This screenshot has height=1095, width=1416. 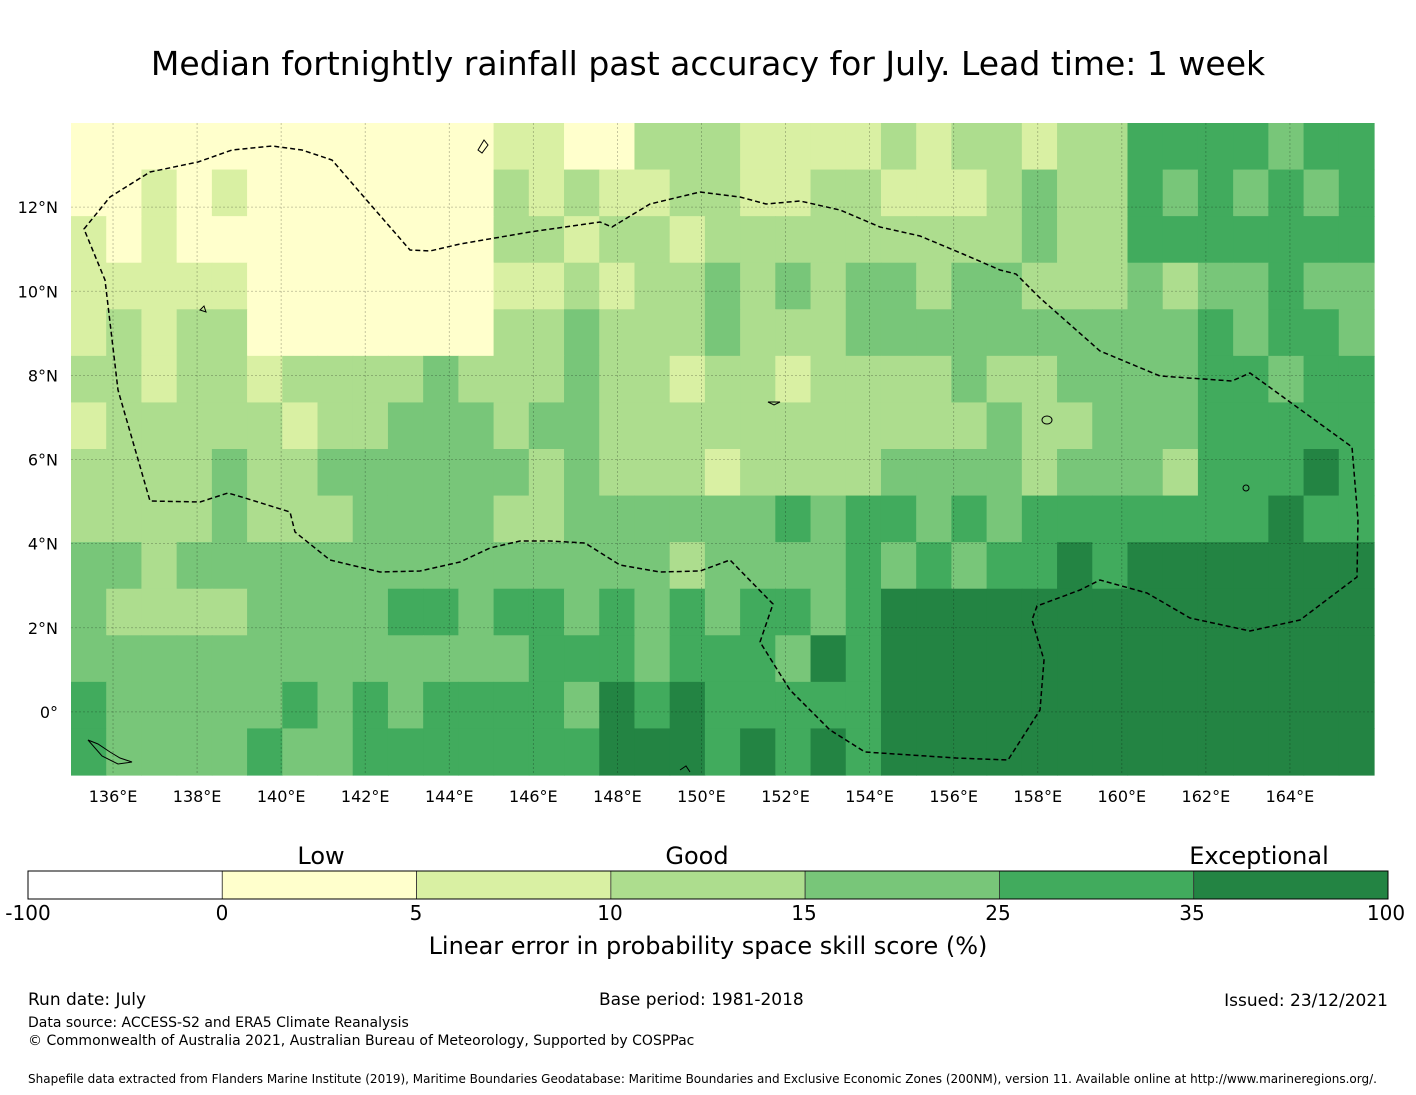 What do you see at coordinates (998, 913) in the screenshot?
I see `colorbar-tick: 25` at bounding box center [998, 913].